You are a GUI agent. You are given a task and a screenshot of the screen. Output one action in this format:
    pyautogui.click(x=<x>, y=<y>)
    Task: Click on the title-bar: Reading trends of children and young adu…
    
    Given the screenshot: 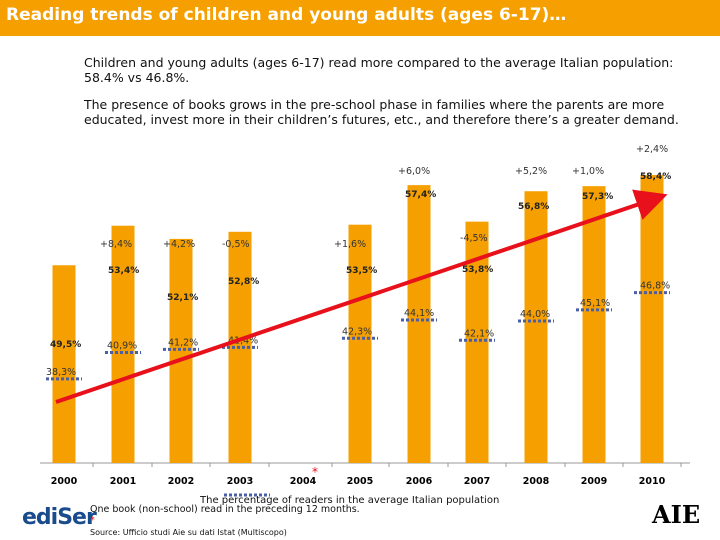 What is the action you would take?
    pyautogui.click(x=360, y=18)
    